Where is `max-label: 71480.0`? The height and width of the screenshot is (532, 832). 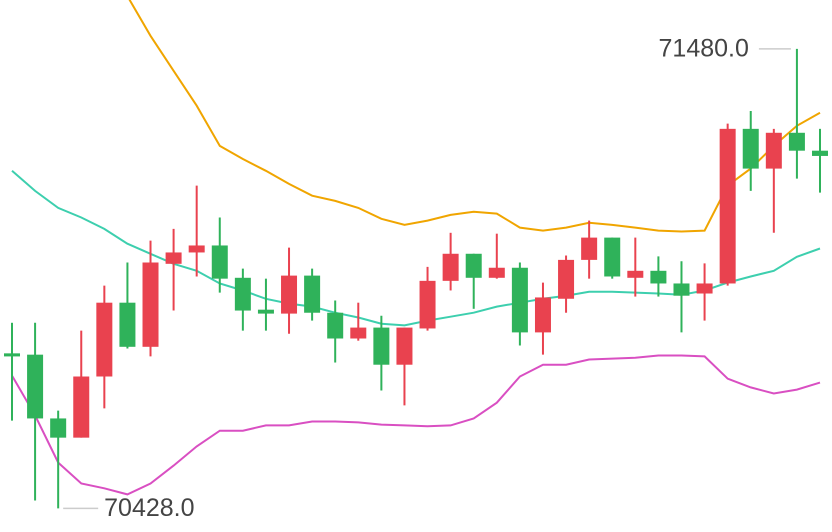 max-label: 71480.0 is located at coordinates (704, 49).